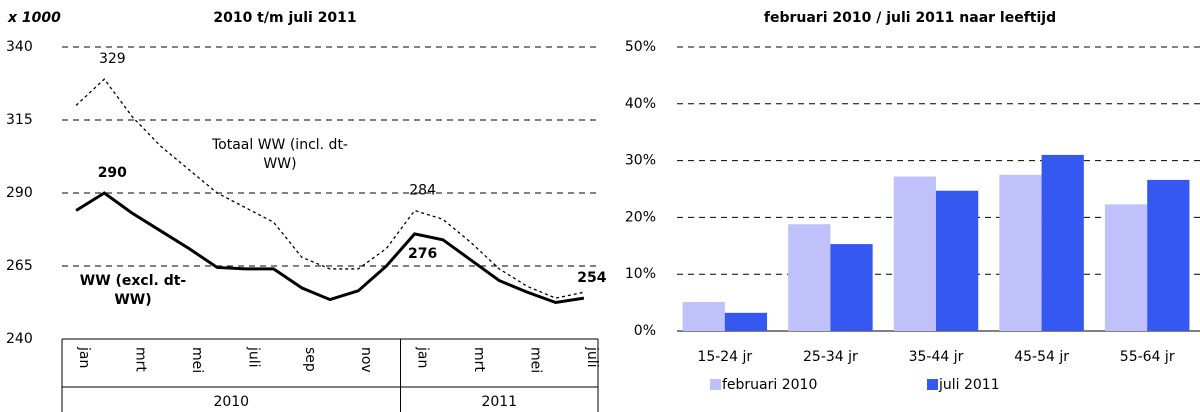  I want to click on series-label: Totaal WW (incl. dt-WW), so click(279, 154).